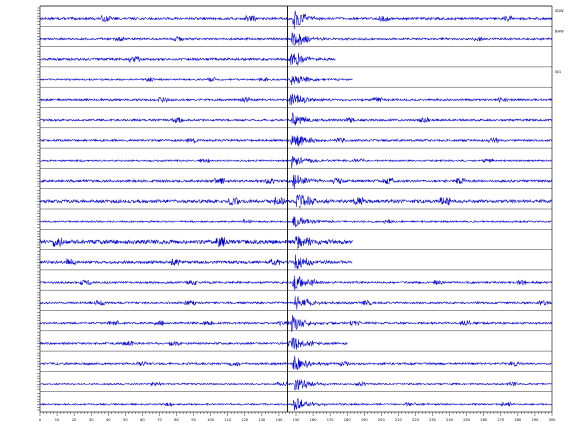 The image size is (580, 440). What do you see at coordinates (559, 31) in the screenshot?
I see `station-label: BHW` at bounding box center [559, 31].